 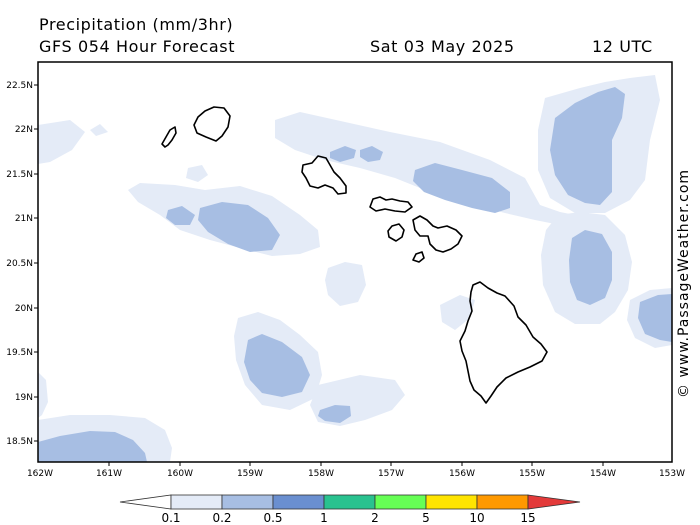 I want to click on kahoolawe-island, so click(x=418, y=257).